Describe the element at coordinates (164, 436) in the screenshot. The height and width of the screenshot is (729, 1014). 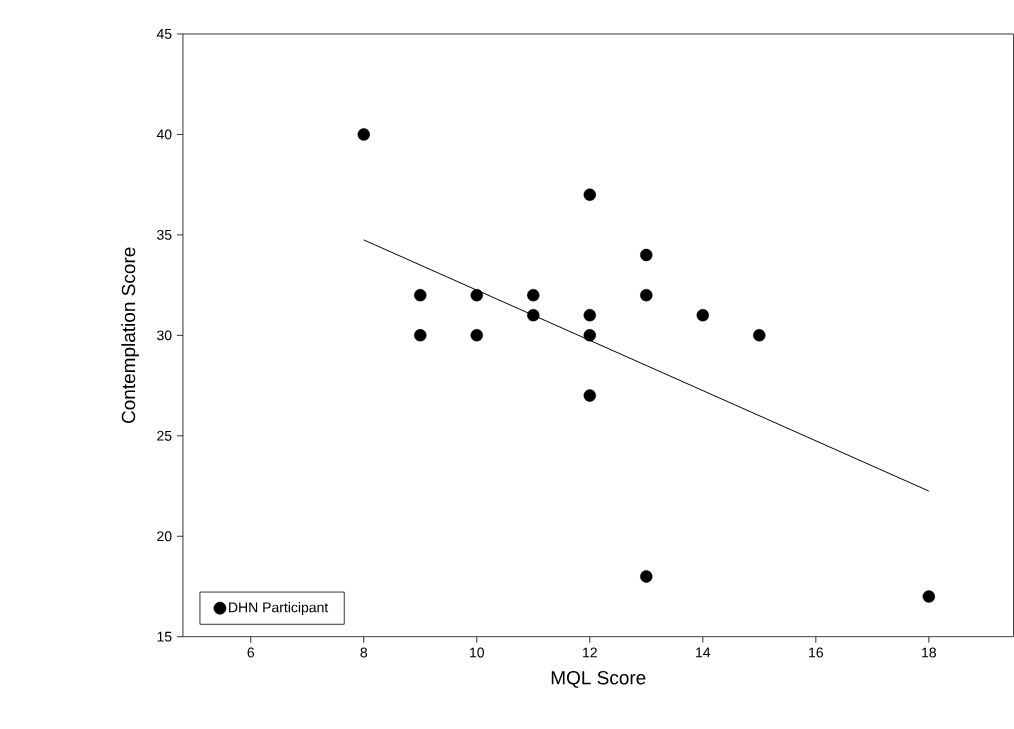
I see `y-tick-label: 25` at that location.